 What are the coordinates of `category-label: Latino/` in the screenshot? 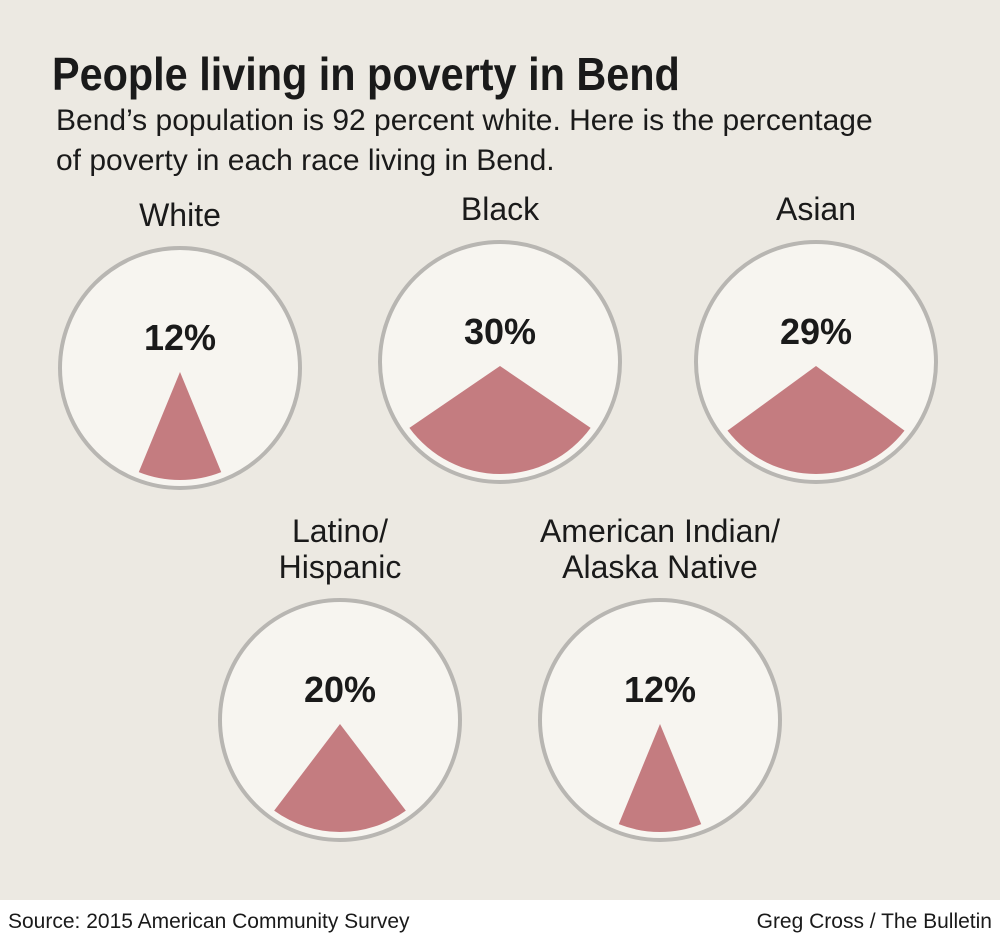 It's located at (340, 531).